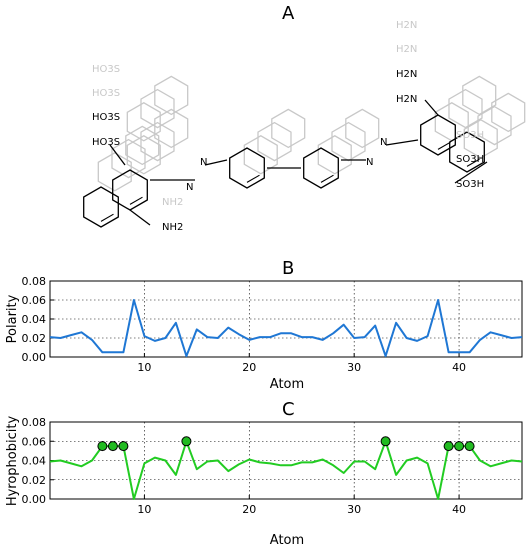 This screenshot has width=529, height=550. Describe the element at coordinates (471, 172) in the screenshot. I see `bond-so3h-right` at that location.